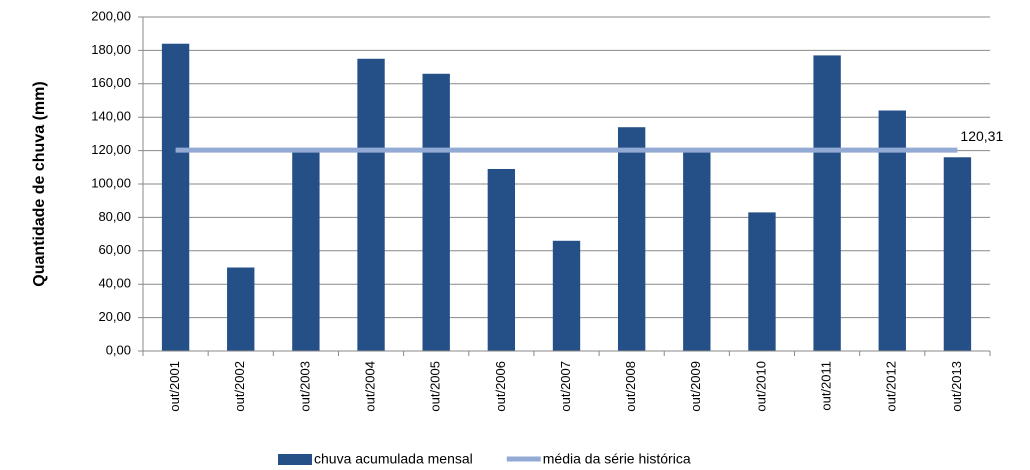 The width and height of the screenshot is (1030, 470). I want to click on y-tick-label: 120,00, so click(111, 149).